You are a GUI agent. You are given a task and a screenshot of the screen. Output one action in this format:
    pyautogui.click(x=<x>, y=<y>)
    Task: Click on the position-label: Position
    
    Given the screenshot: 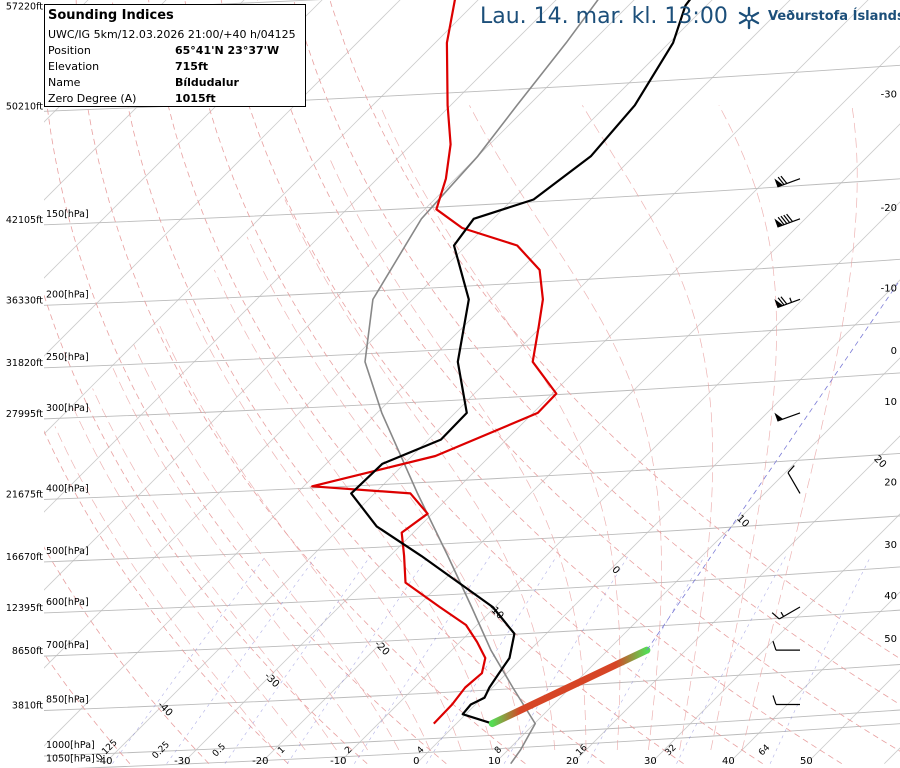 What is the action you would take?
    pyautogui.click(x=69, y=50)
    